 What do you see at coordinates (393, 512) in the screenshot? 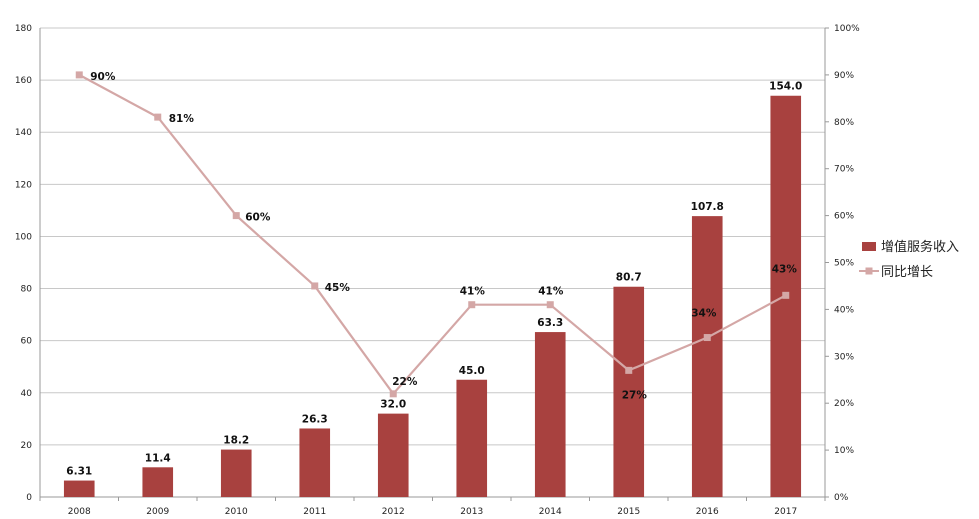
I see `x-tick-label: 2012` at bounding box center [393, 512].